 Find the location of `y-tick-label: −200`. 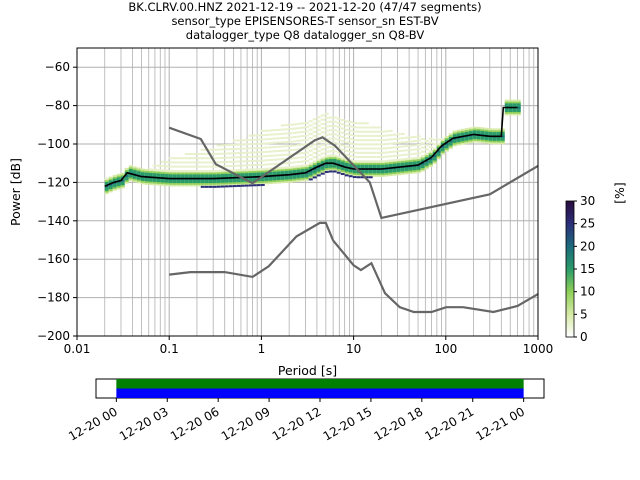

y-tick-label: −200 is located at coordinates (53, 336).